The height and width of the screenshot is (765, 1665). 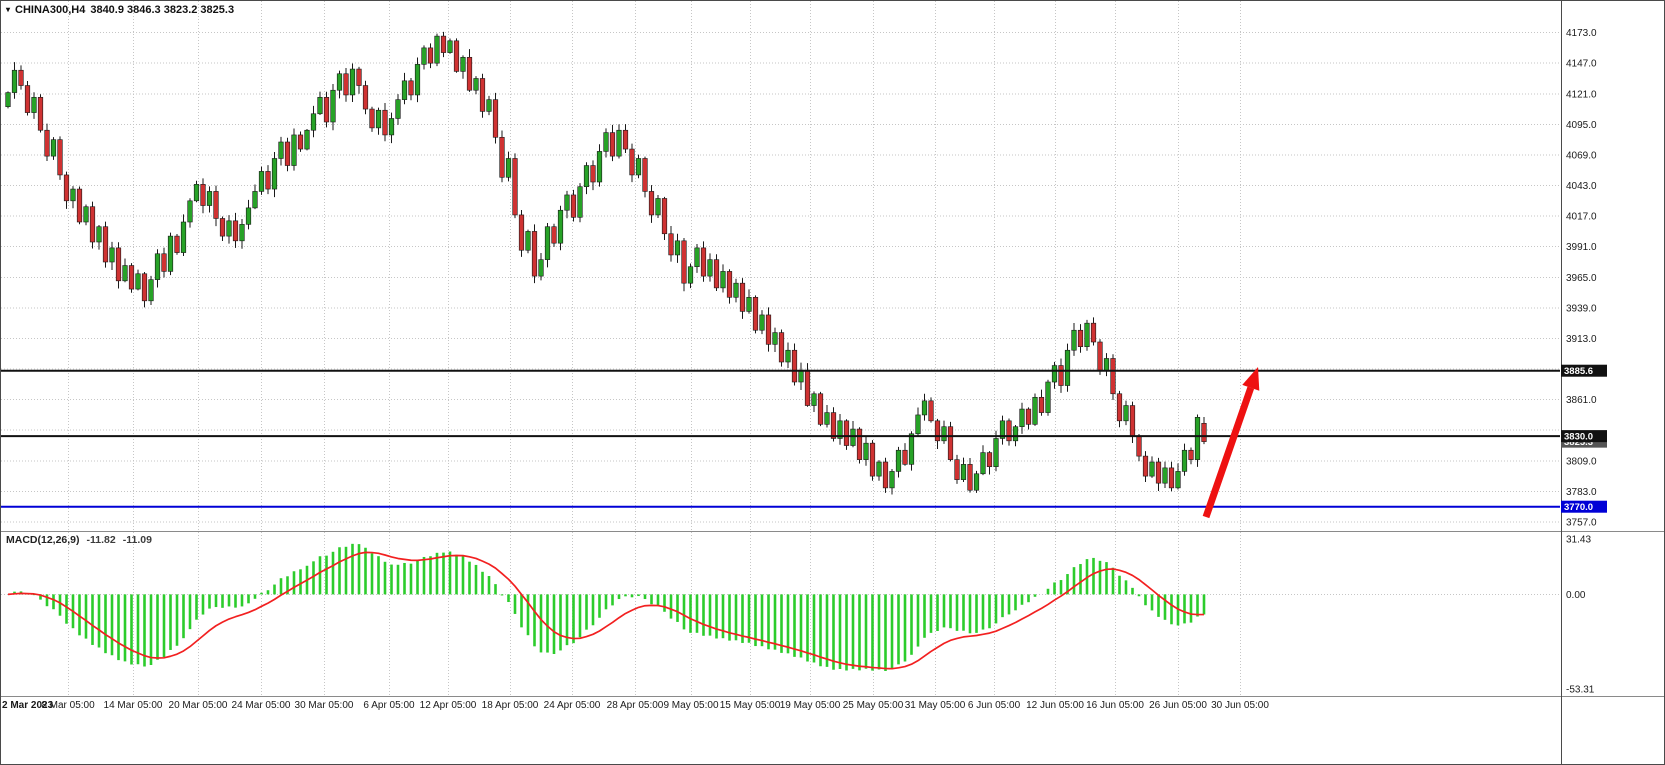 I want to click on price-tick-label: 3939.0, so click(x=1581, y=308).